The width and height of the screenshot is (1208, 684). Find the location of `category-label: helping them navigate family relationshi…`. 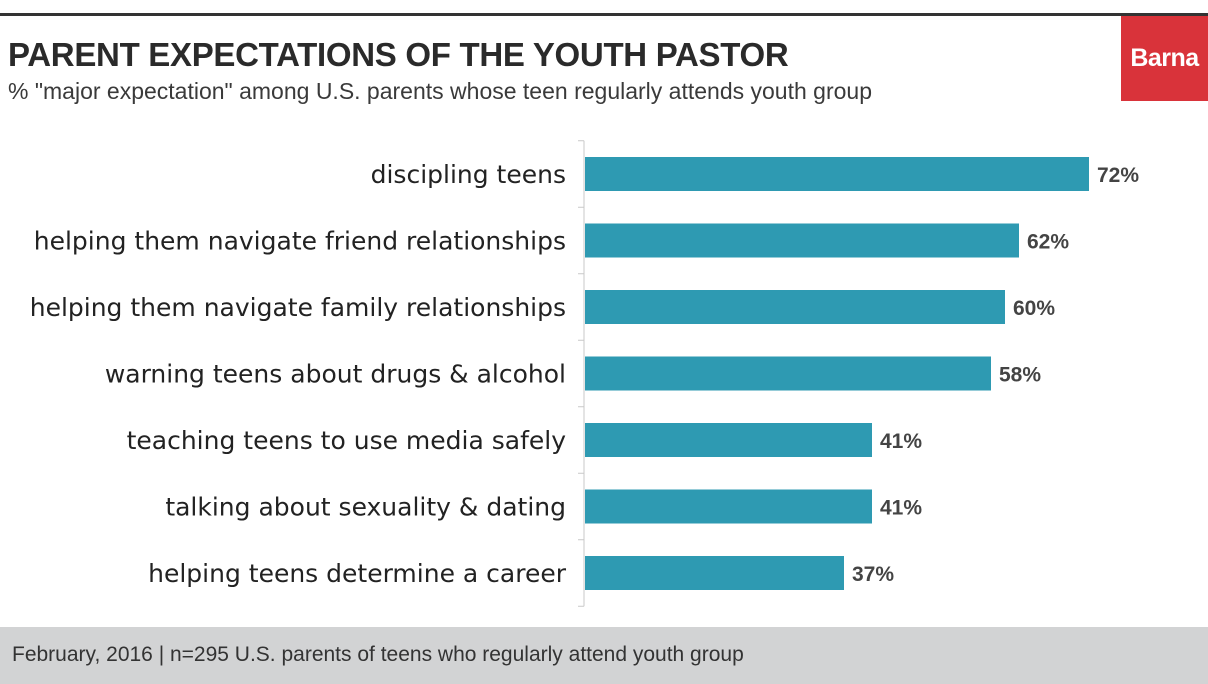

category-label: helping them navigate family relationshi… is located at coordinates (298, 307).